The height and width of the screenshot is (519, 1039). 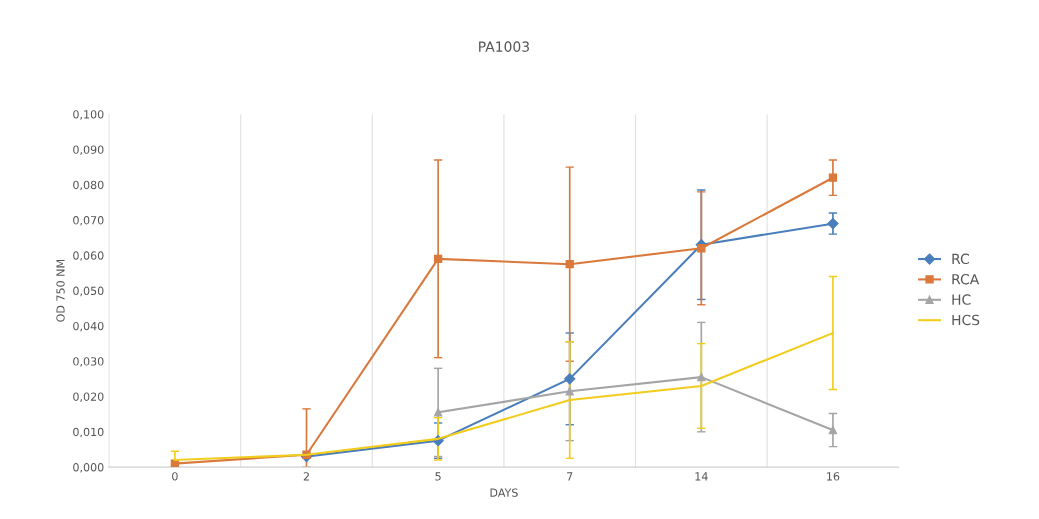 What do you see at coordinates (88, 291) in the screenshot?
I see `y-tick-label: 0,050` at bounding box center [88, 291].